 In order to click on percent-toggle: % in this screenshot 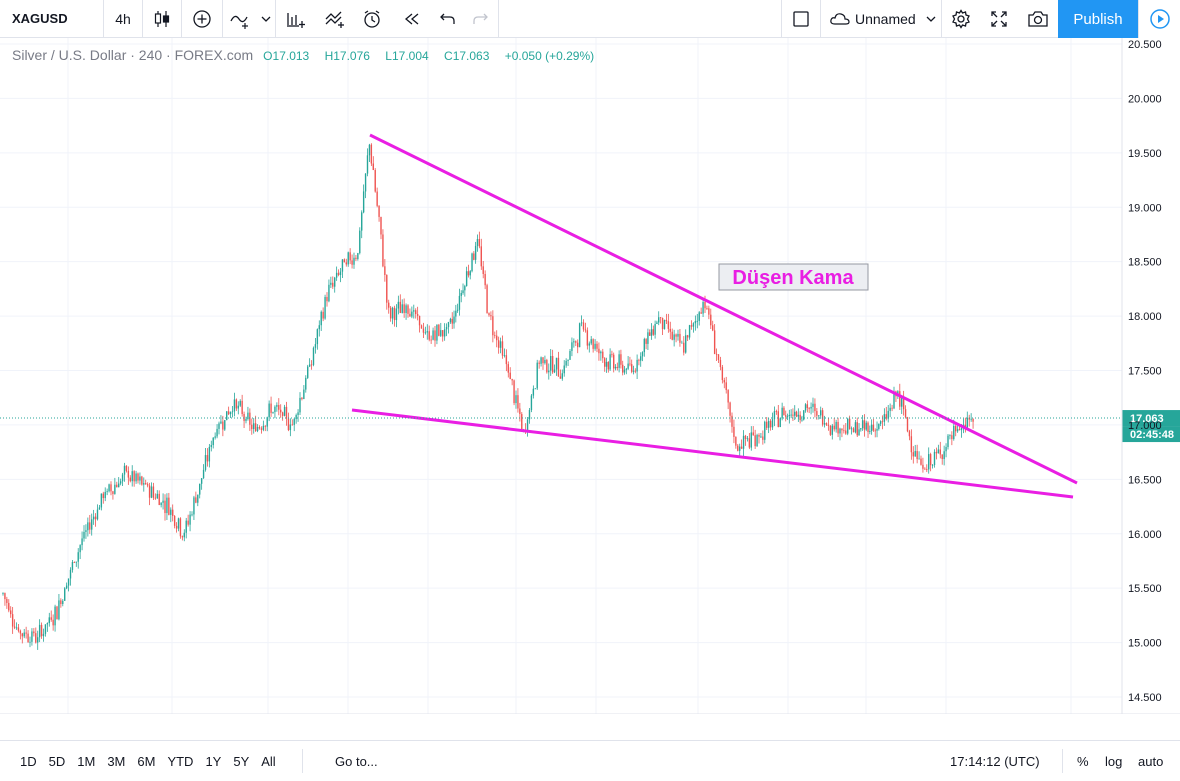, I will do `click(1083, 761)`.